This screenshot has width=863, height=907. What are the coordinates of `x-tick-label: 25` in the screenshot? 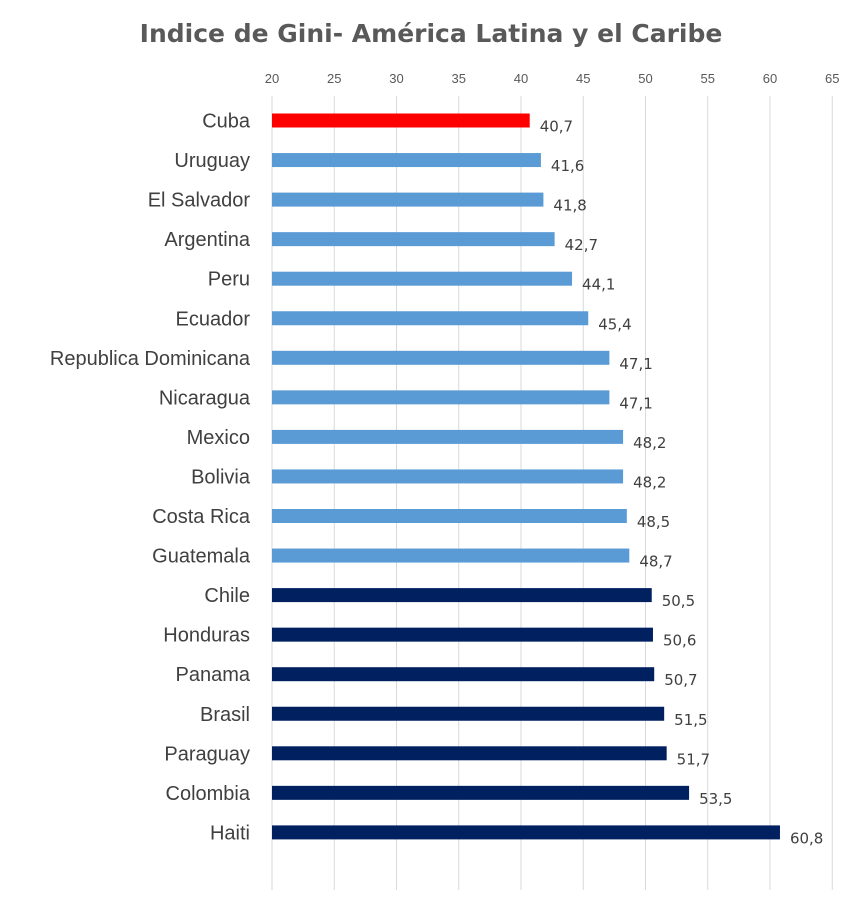 It's located at (334, 78).